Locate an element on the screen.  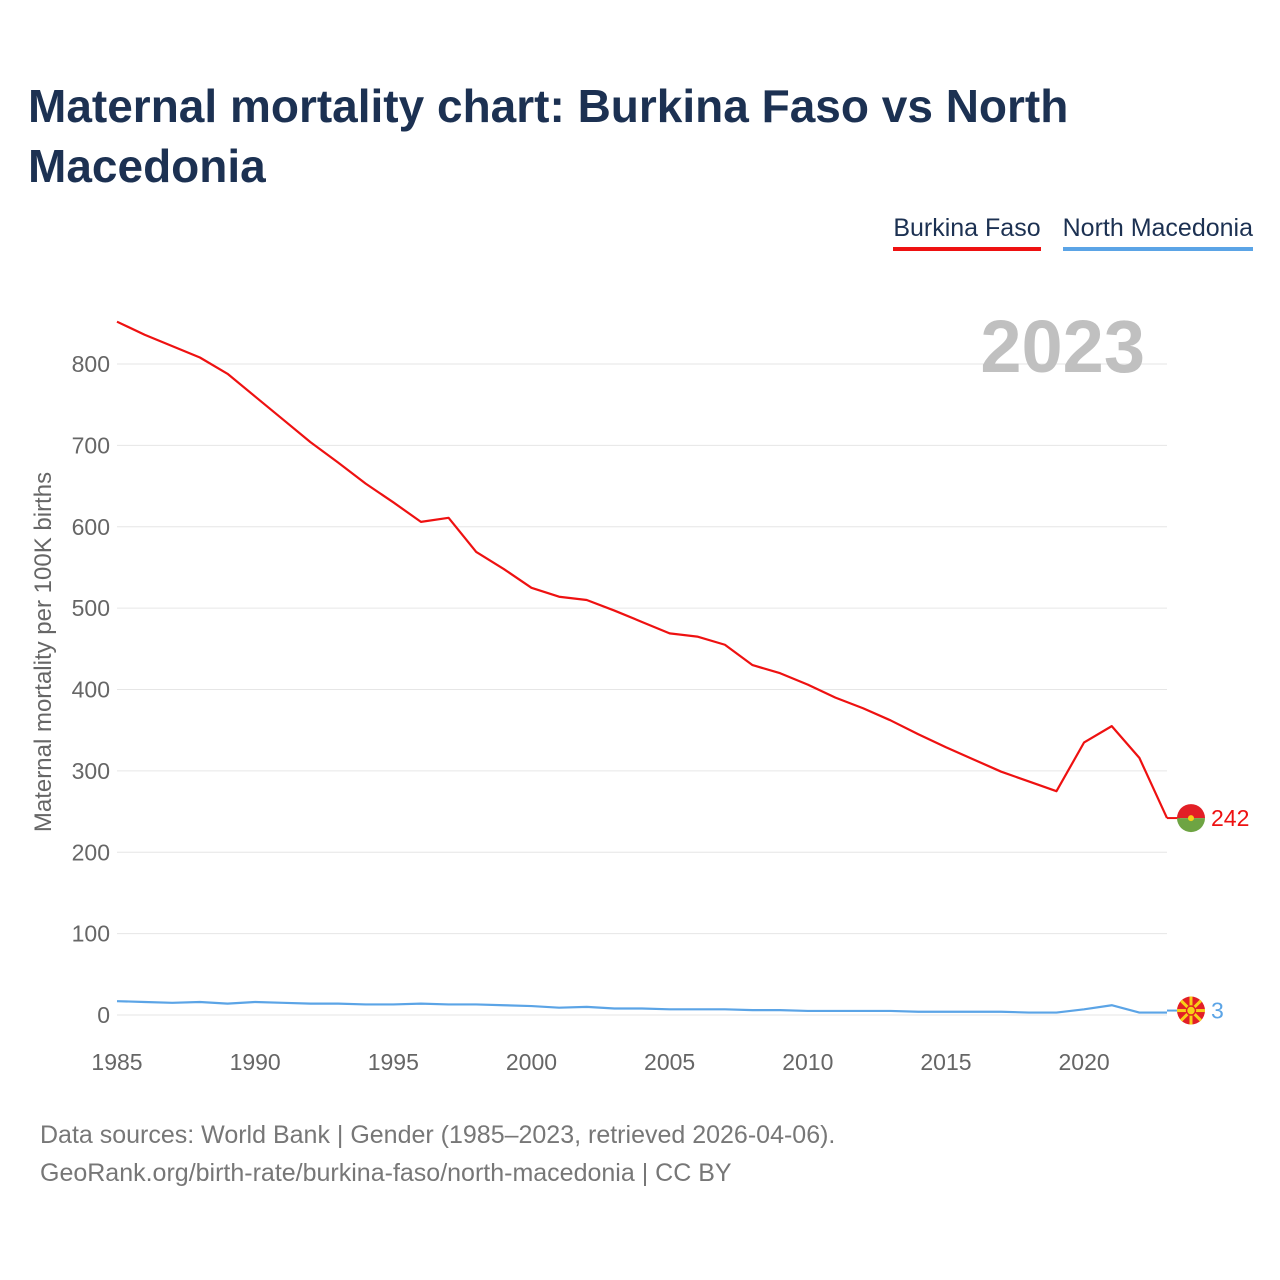
y-axis-label: Maternal mortality per 100K births is located at coordinates (43, 652).